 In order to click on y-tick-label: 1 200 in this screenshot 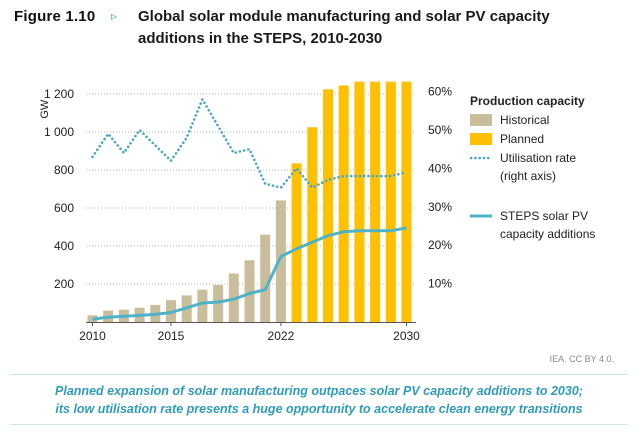, I will do `click(59, 94)`.